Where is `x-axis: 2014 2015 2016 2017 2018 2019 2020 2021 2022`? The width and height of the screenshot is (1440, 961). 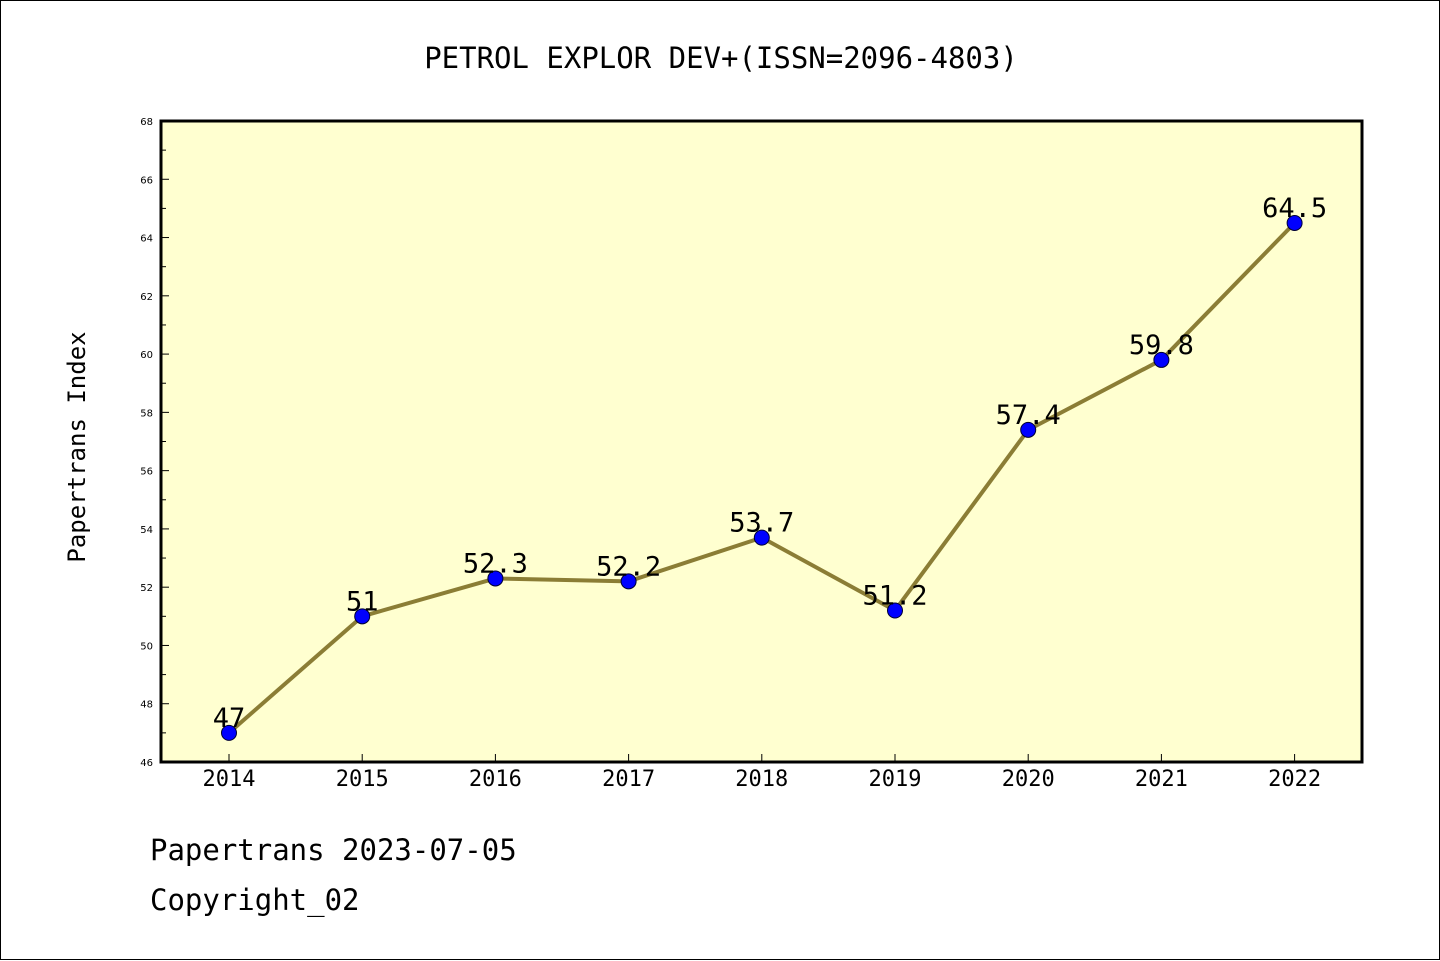
x-axis: 2014 2015 2016 2017 2018 2019 2020 2021 2022 is located at coordinates (762, 773).